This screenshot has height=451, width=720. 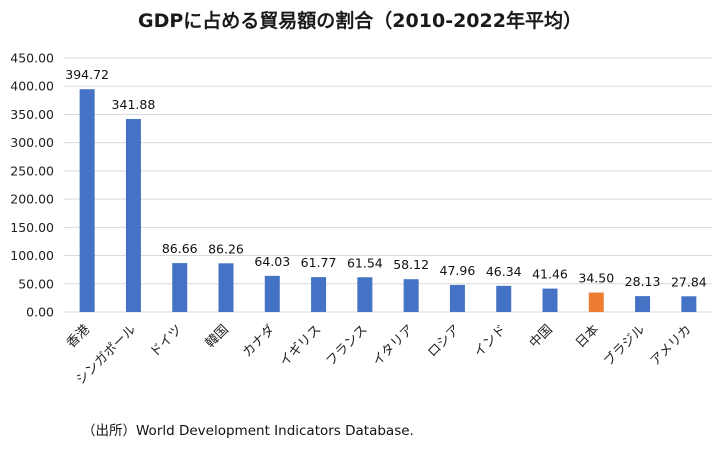 I want to click on y-tick-label: 400.00, so click(x=32, y=86).